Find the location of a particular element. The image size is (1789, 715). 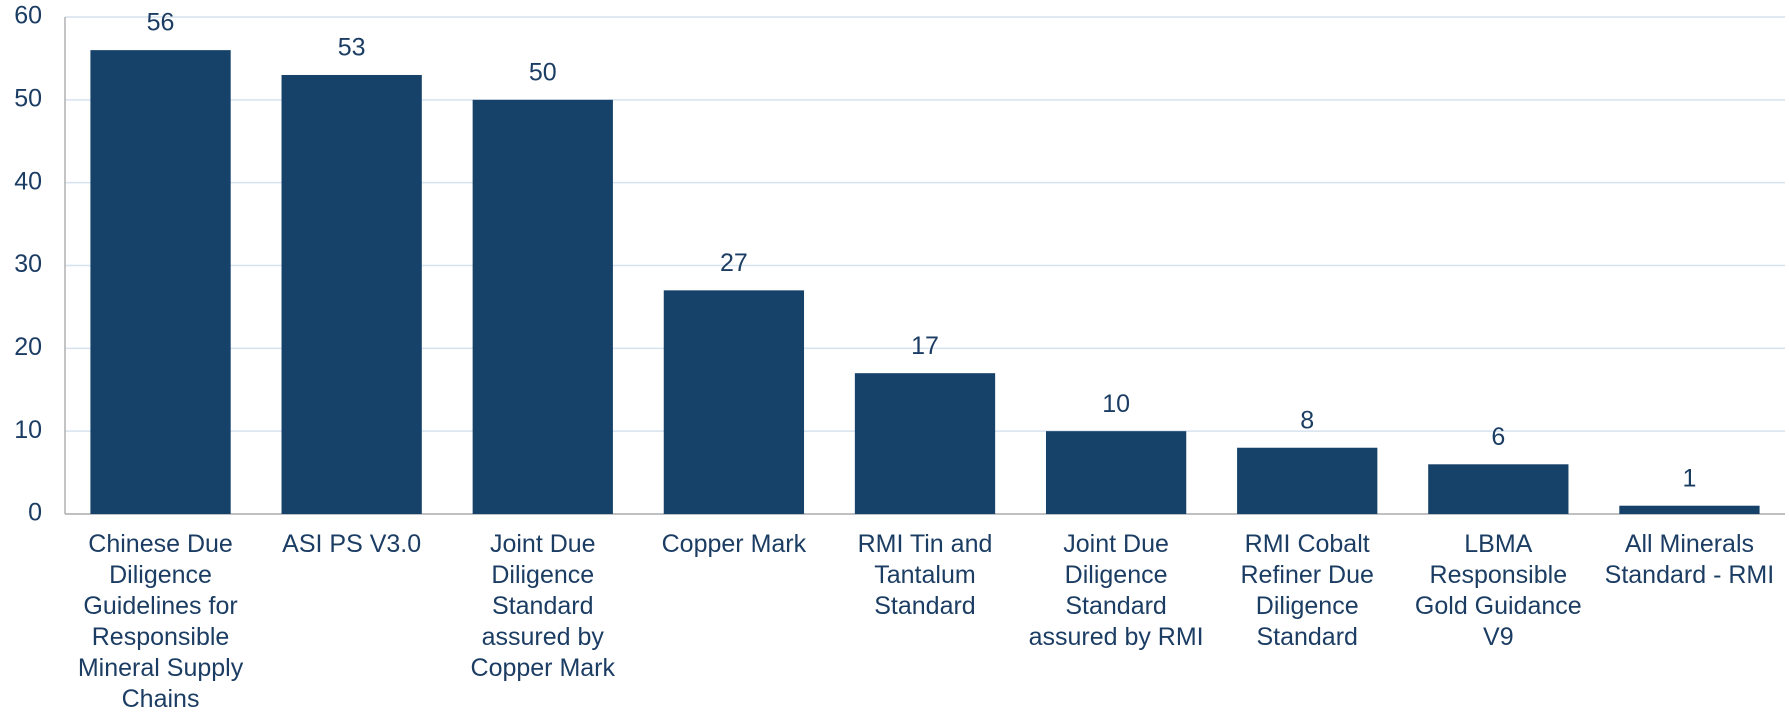

x-tick-label: RMI Tin and Tantalum Standard is located at coordinates (925, 575).